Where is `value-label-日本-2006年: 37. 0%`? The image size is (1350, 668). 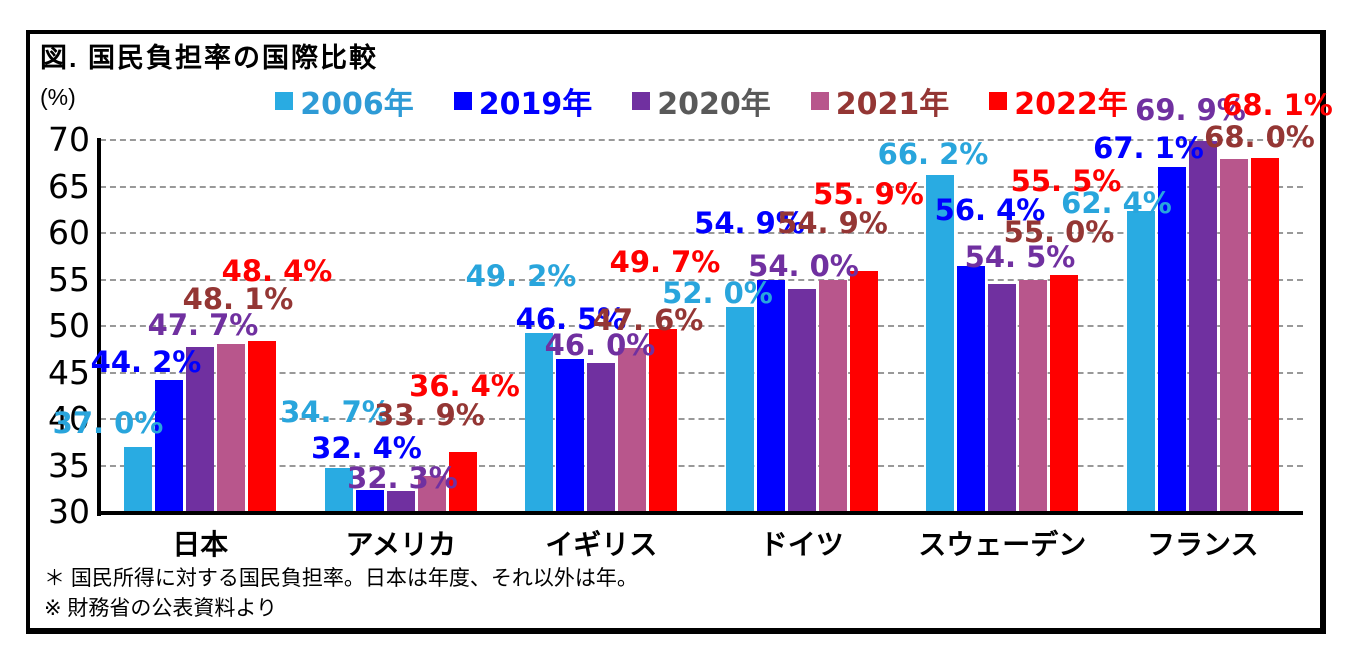 value-label-日本-2006年: 37. 0% is located at coordinates (108, 422).